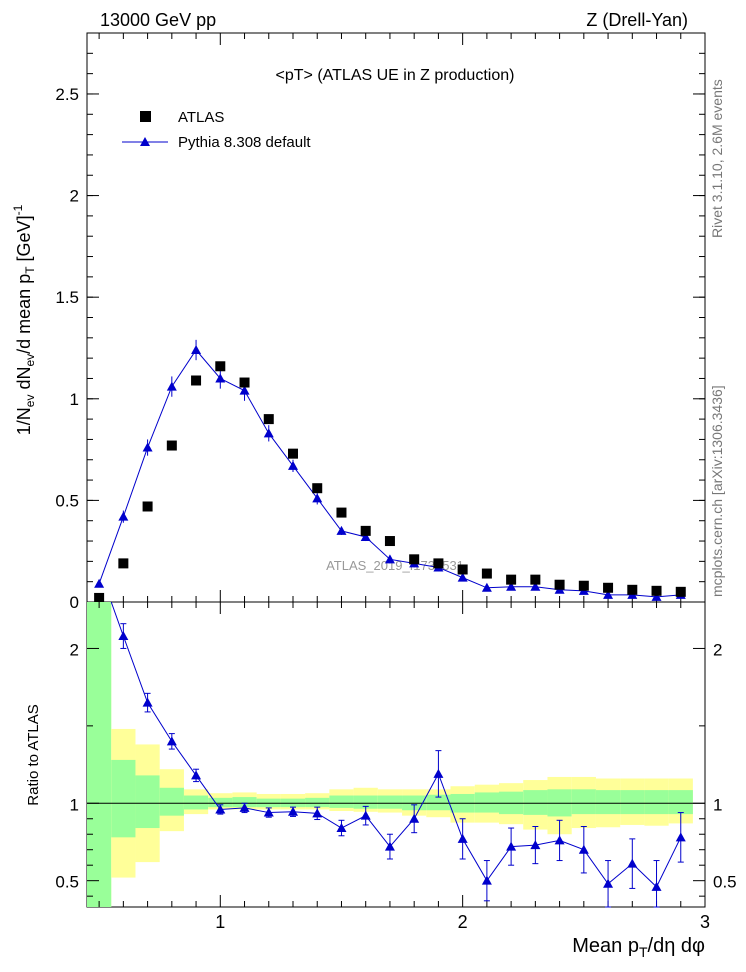 This screenshot has width=746, height=972. I want to click on main-ytick-label: 0.5, so click(67, 500).